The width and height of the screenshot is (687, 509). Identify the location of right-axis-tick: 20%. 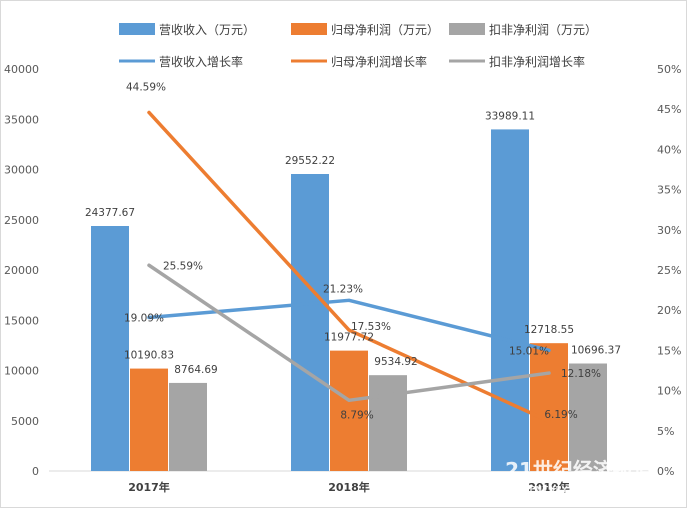
(669, 310).